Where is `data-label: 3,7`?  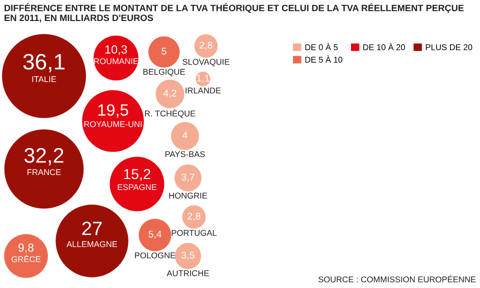
data-label: 3,7 is located at coordinates (188, 178).